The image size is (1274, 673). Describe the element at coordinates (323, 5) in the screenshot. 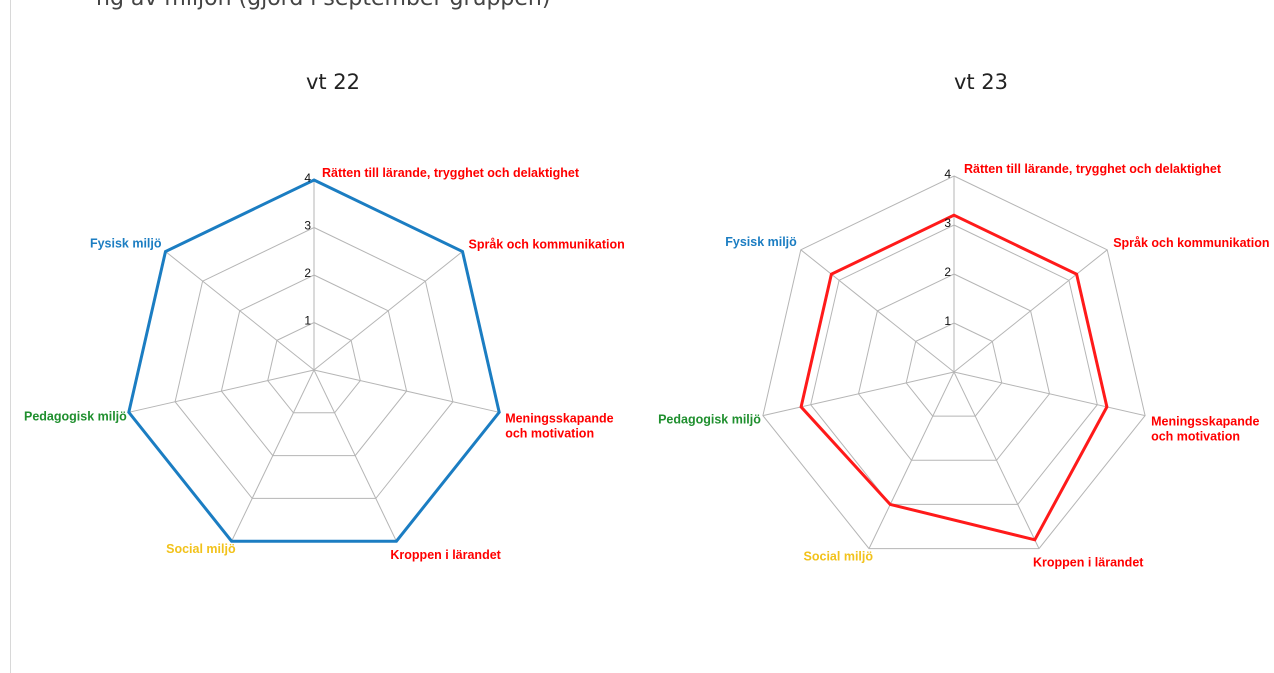

I see `clipped-heading: ng av miljön (gjord i september gruppen)` at that location.